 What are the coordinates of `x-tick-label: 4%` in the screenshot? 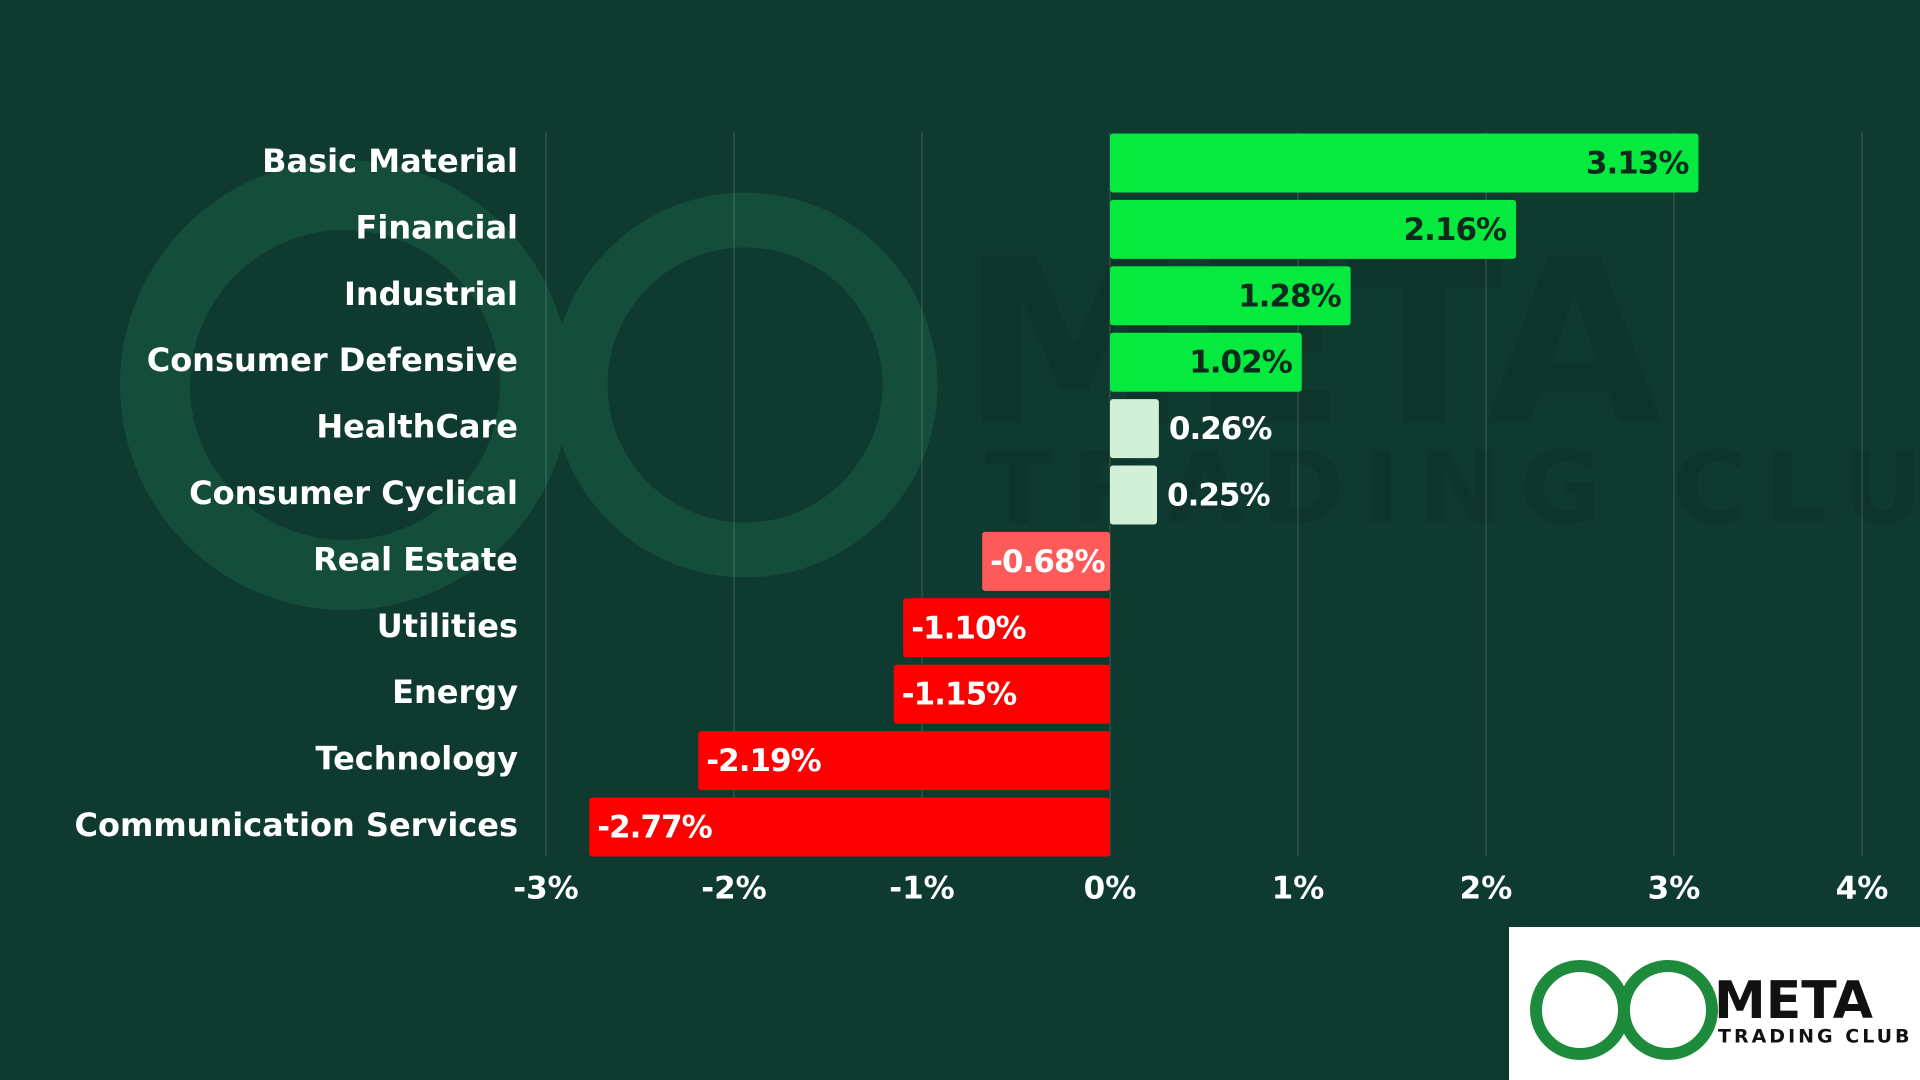 It's located at (1862, 889).